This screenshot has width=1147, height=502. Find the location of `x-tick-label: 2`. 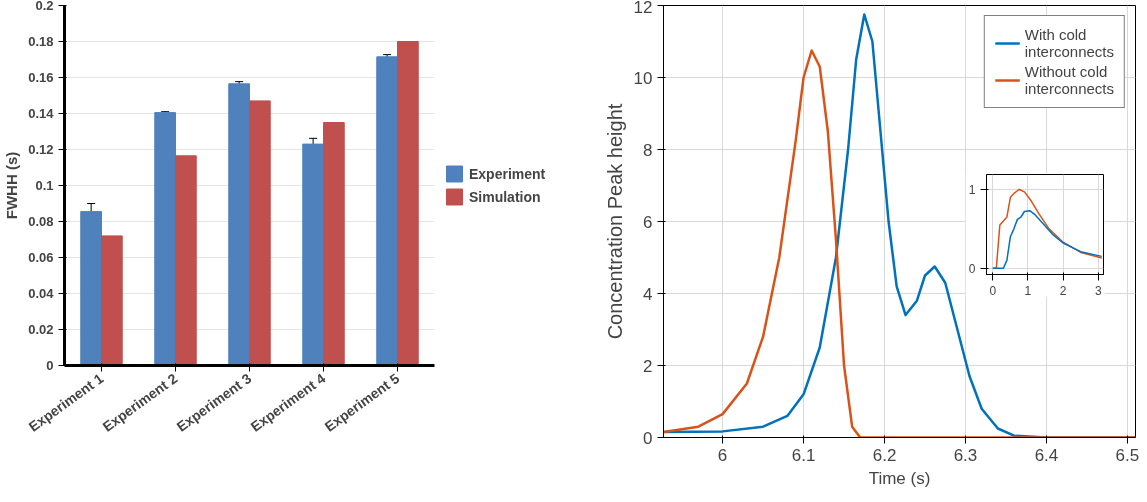

x-tick-label: 2 is located at coordinates (1063, 290).